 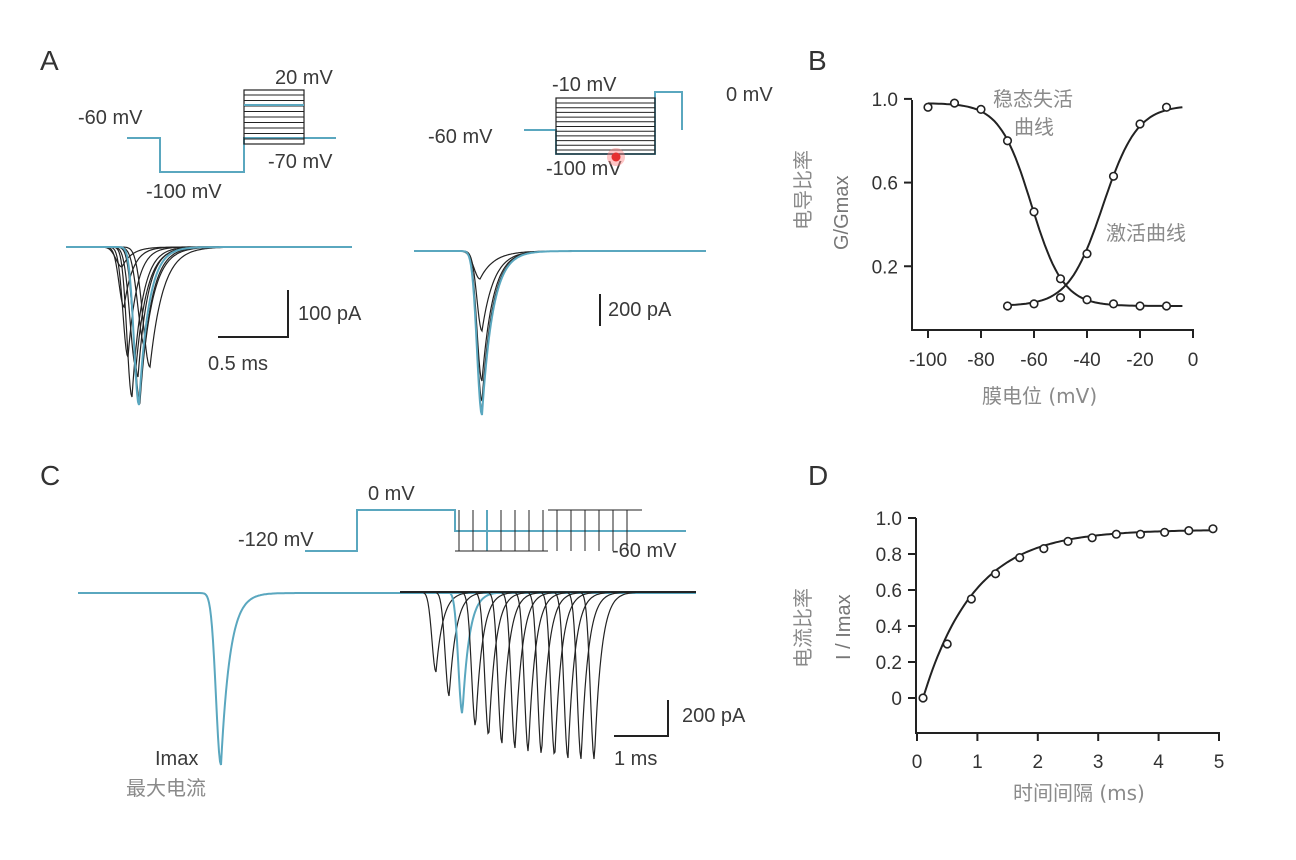 I want to click on panel-a-right-traces, so click(x=560, y=333).